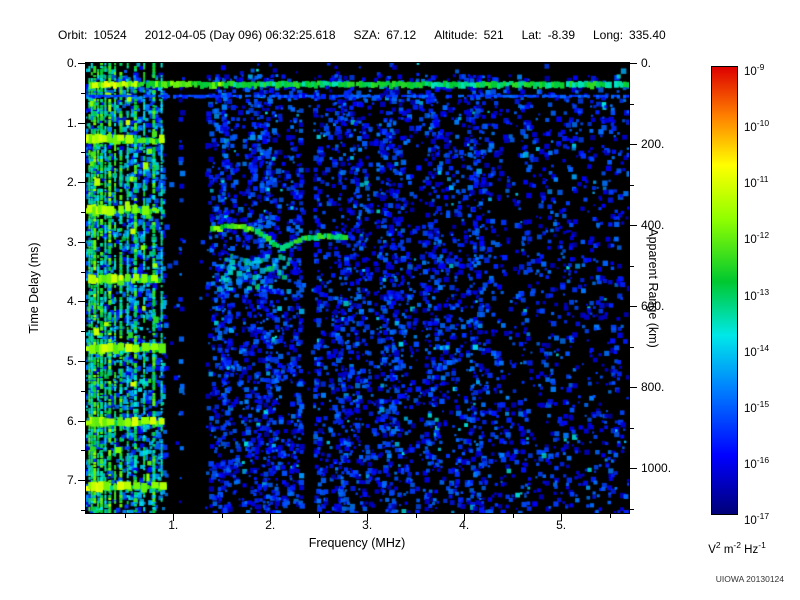 Image resolution: width=800 pixels, height=600 pixels. I want to click on y-tick-label: 2., so click(71, 182).